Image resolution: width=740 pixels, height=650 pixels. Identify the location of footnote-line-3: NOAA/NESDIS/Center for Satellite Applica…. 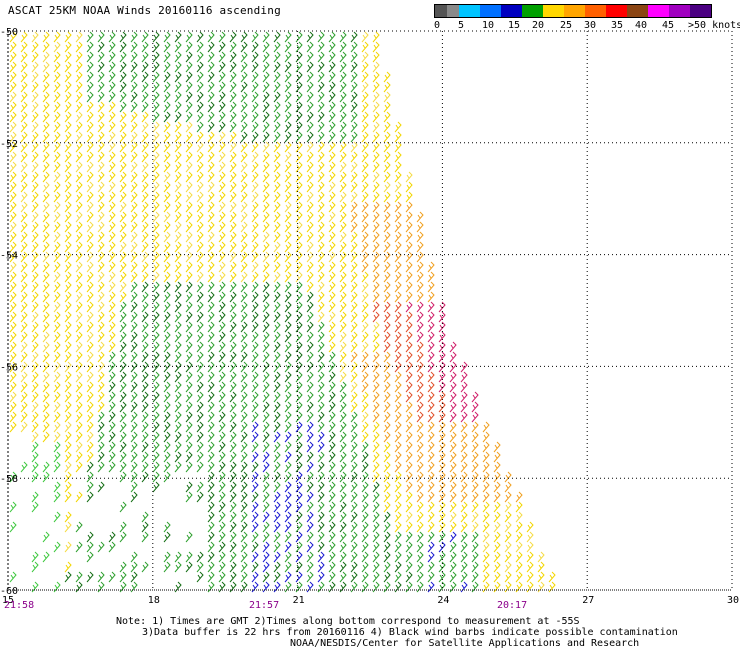
(465, 643).